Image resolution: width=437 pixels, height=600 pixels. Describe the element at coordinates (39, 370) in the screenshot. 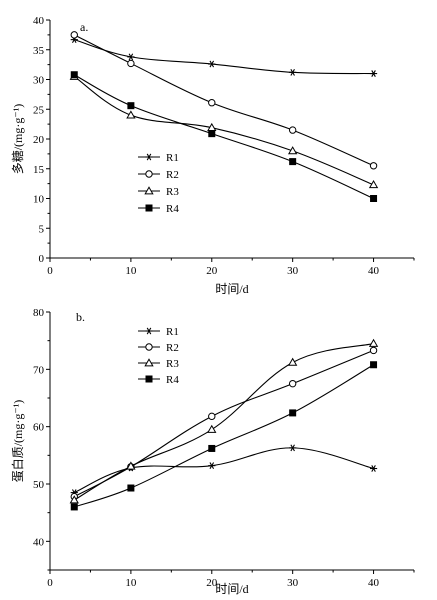

I see `y-tick-label-b: 70` at that location.